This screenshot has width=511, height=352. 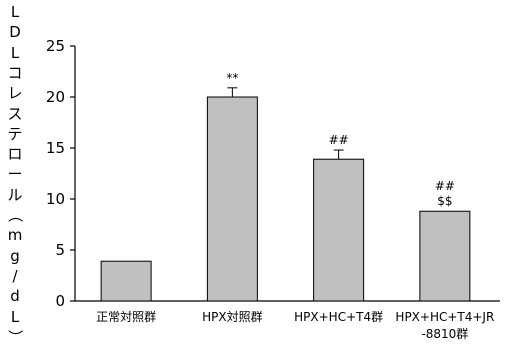 I want to click on significance-marker: **, so click(x=232, y=78).